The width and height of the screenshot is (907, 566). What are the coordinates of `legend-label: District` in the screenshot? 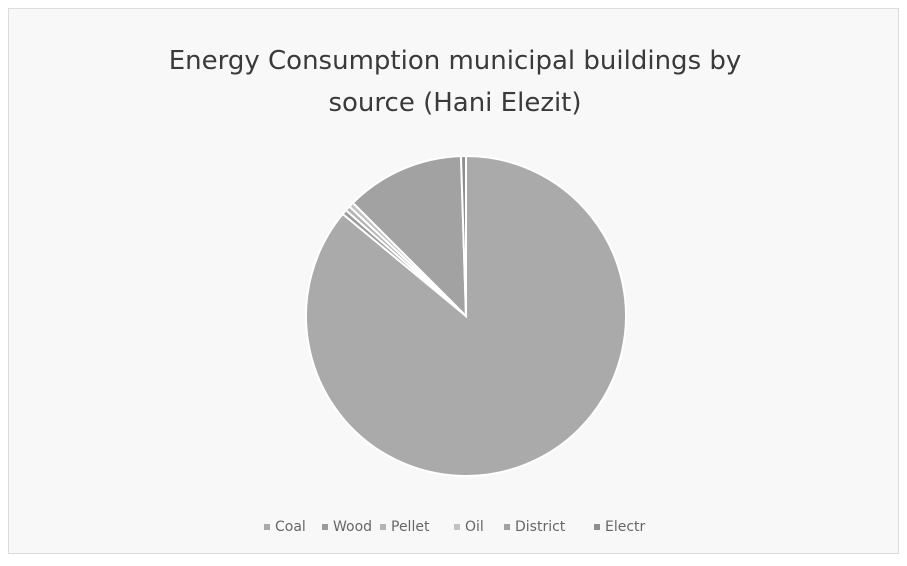 It's located at (540, 527).